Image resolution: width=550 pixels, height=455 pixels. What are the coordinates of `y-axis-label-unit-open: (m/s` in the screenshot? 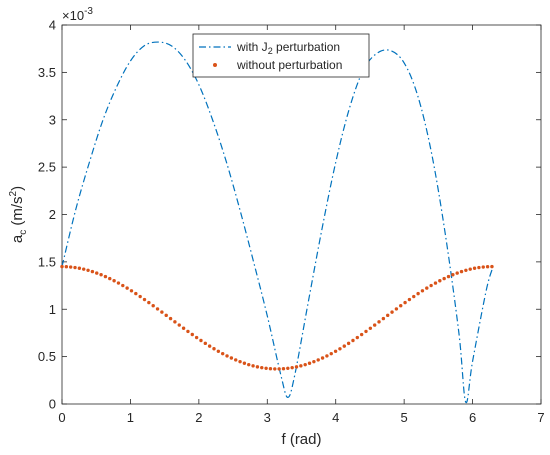 It's located at (17, 212).